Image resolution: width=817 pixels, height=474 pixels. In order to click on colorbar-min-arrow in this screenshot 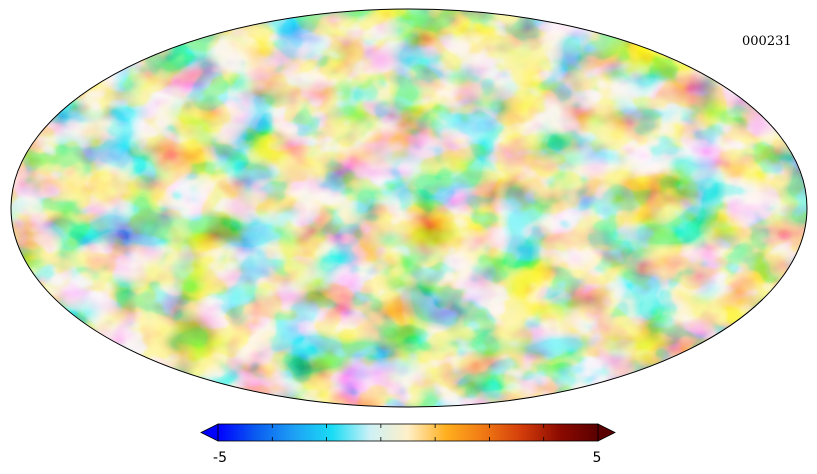, I will do `click(209, 432)`.